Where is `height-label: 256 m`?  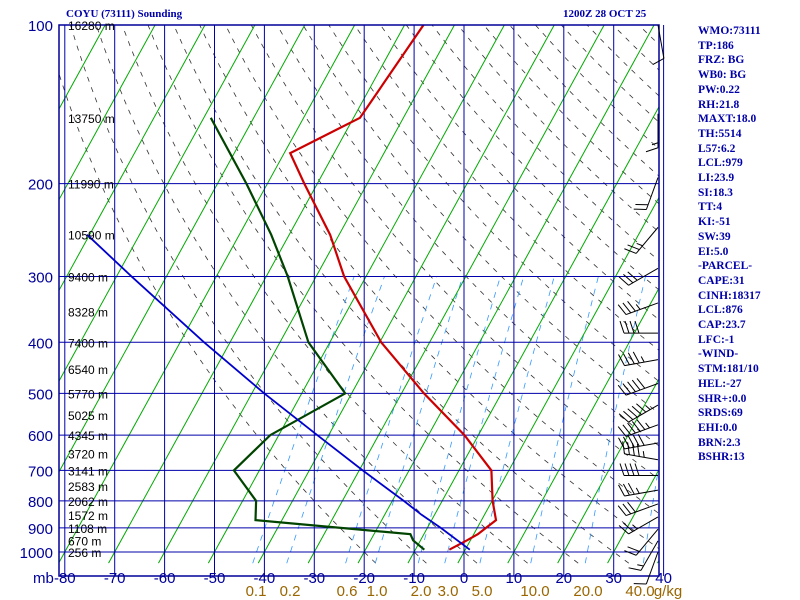
height-label: 256 m is located at coordinates (84, 553).